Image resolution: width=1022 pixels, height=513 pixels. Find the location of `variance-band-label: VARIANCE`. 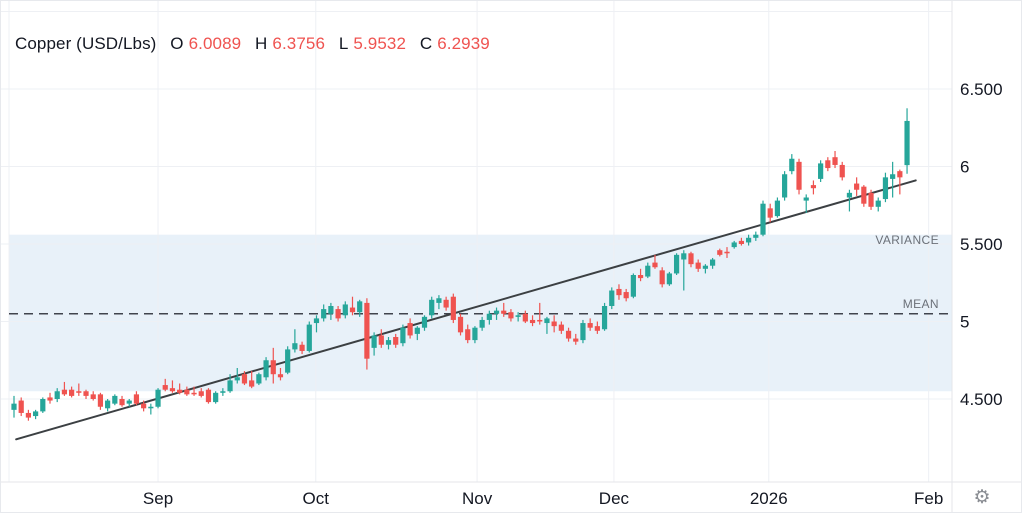

variance-band-label: VARIANCE is located at coordinates (907, 240).